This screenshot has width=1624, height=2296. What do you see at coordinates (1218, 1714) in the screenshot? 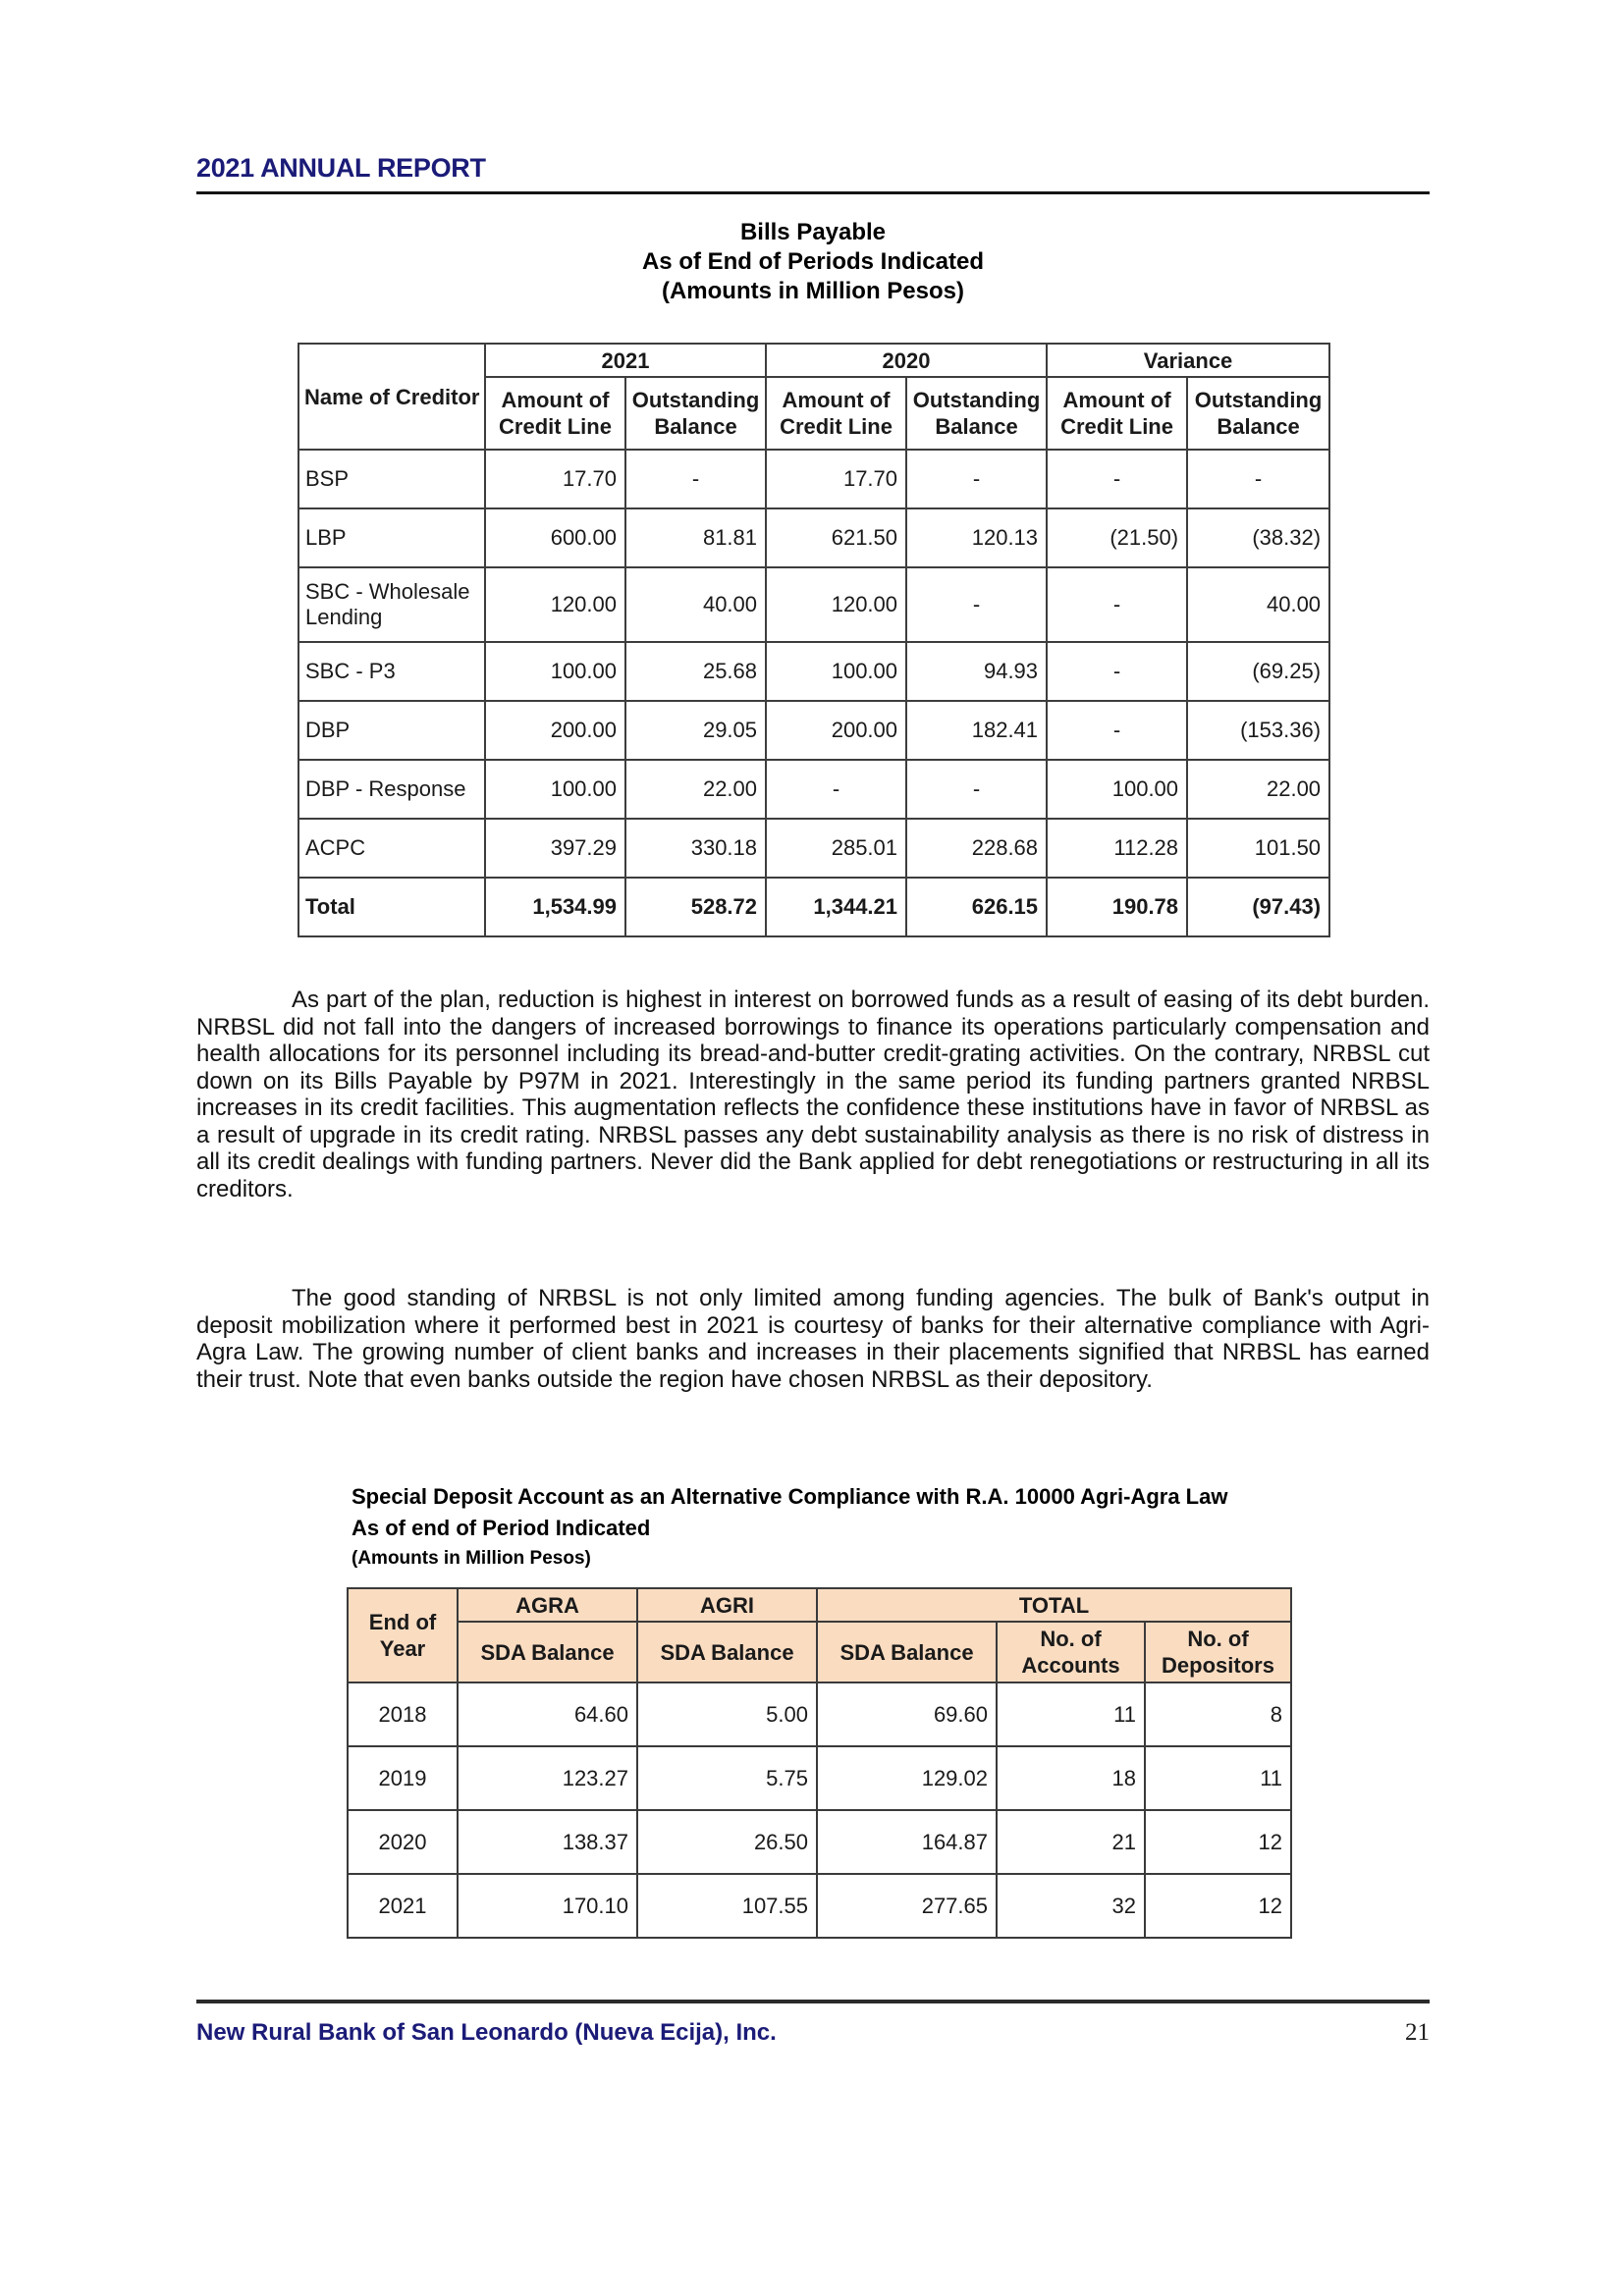
I see `value-cell: 8` at bounding box center [1218, 1714].